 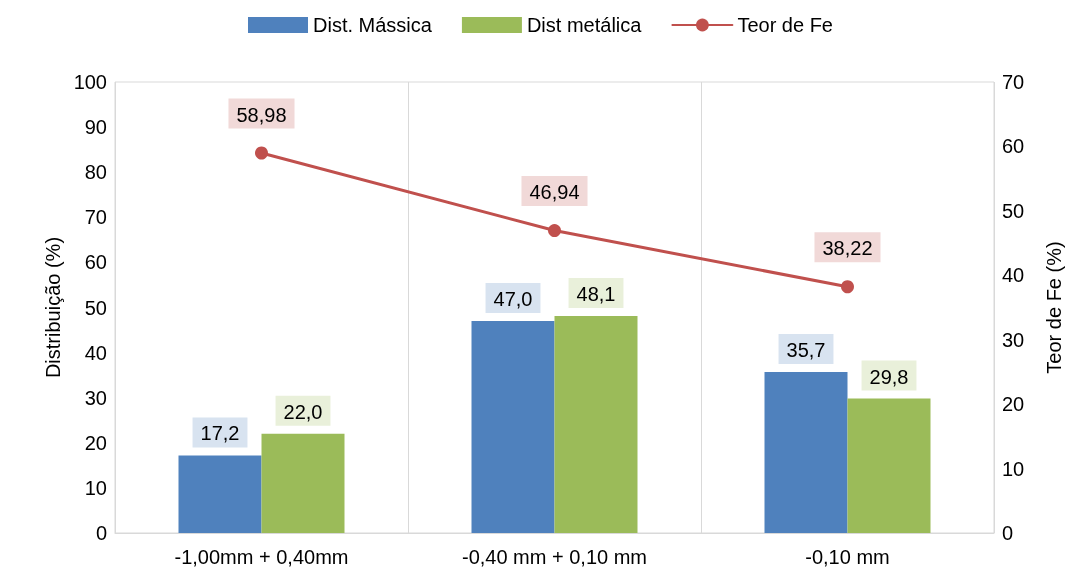 I want to click on data-label: 58,98, so click(x=261, y=114).